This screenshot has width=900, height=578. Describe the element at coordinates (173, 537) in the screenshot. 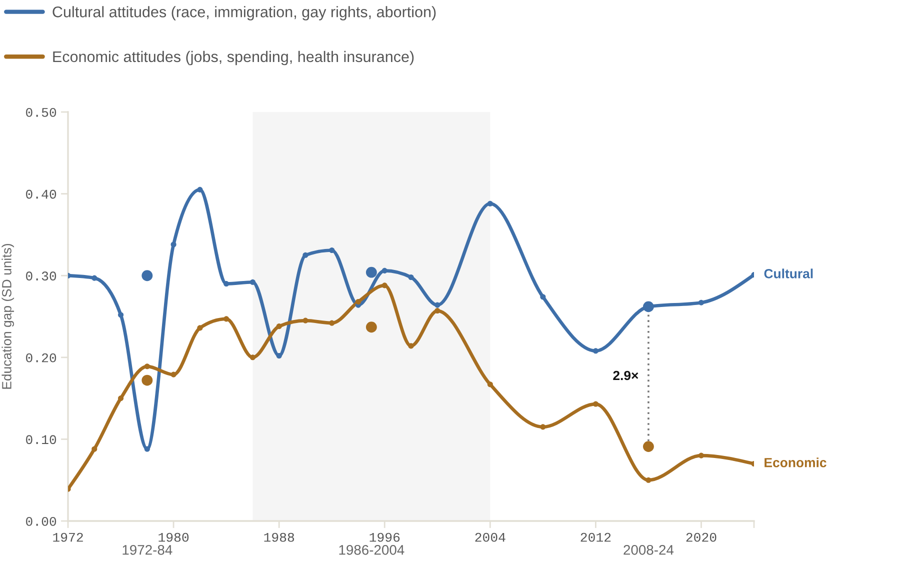

I see `x-tick-label: 1980` at that location.